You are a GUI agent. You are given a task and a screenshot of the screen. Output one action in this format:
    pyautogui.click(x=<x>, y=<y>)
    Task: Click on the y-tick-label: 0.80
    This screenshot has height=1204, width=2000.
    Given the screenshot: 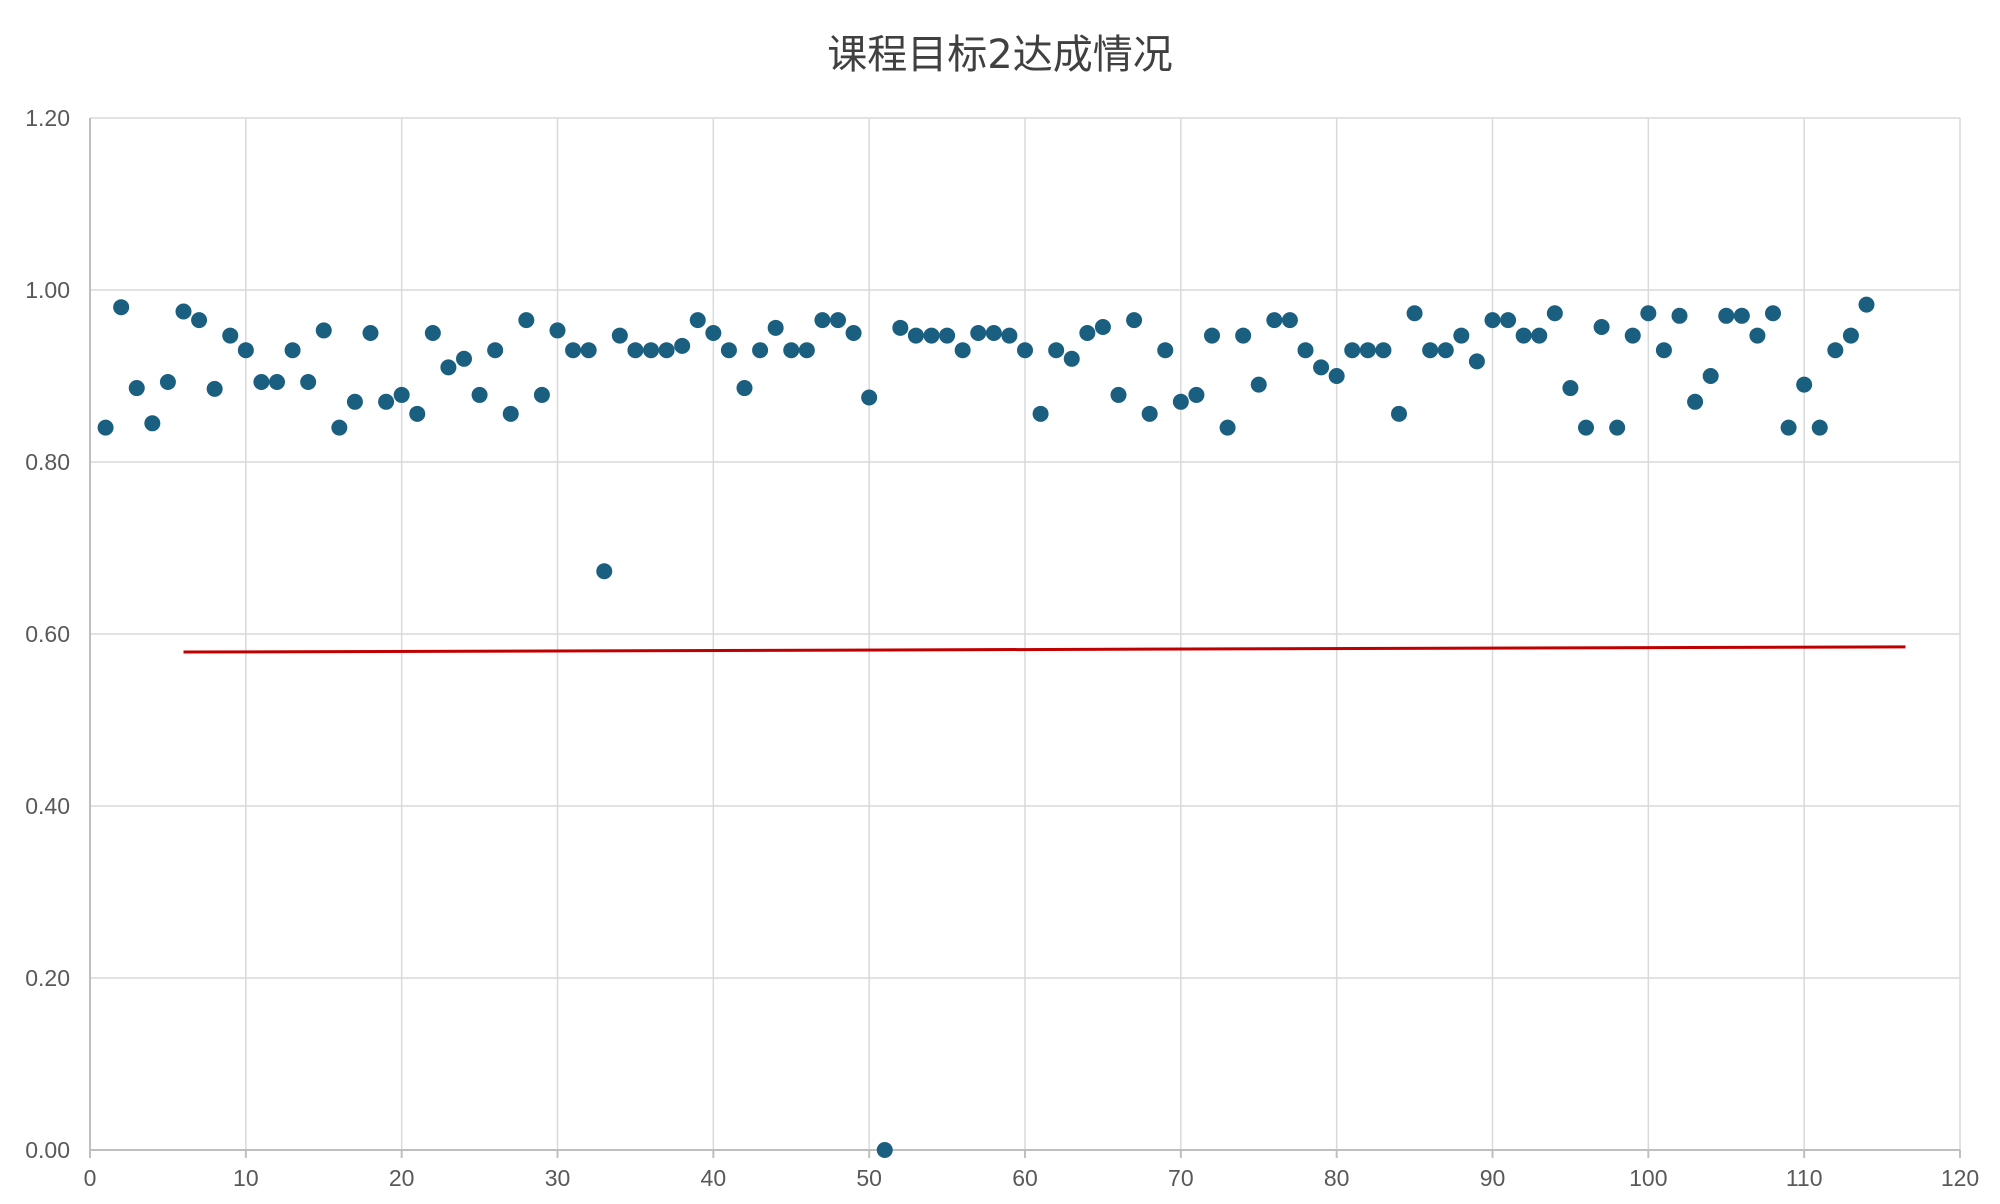 What is the action you would take?
    pyautogui.click(x=47, y=462)
    